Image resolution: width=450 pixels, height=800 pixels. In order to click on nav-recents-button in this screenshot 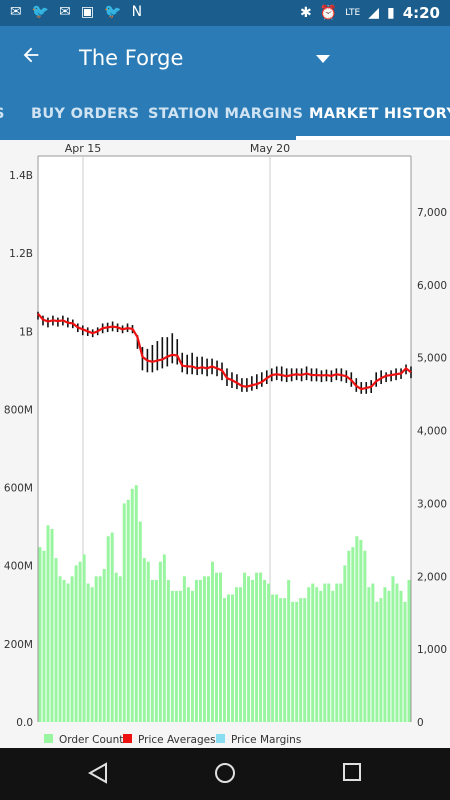, I will do `click(352, 774)`.